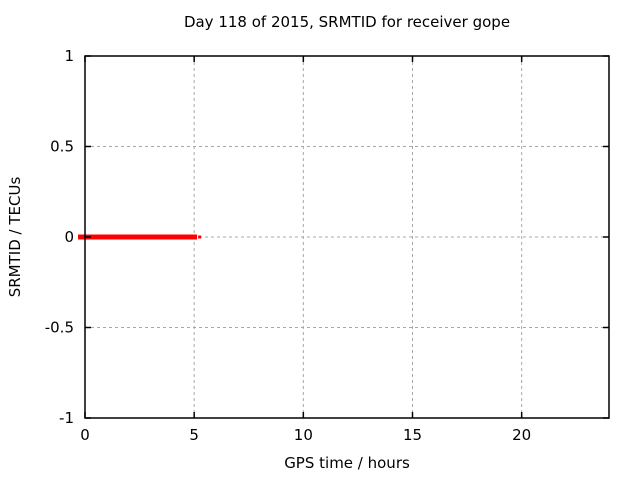  Describe the element at coordinates (521, 435) in the screenshot. I see `x-tick-label: 20` at that location.